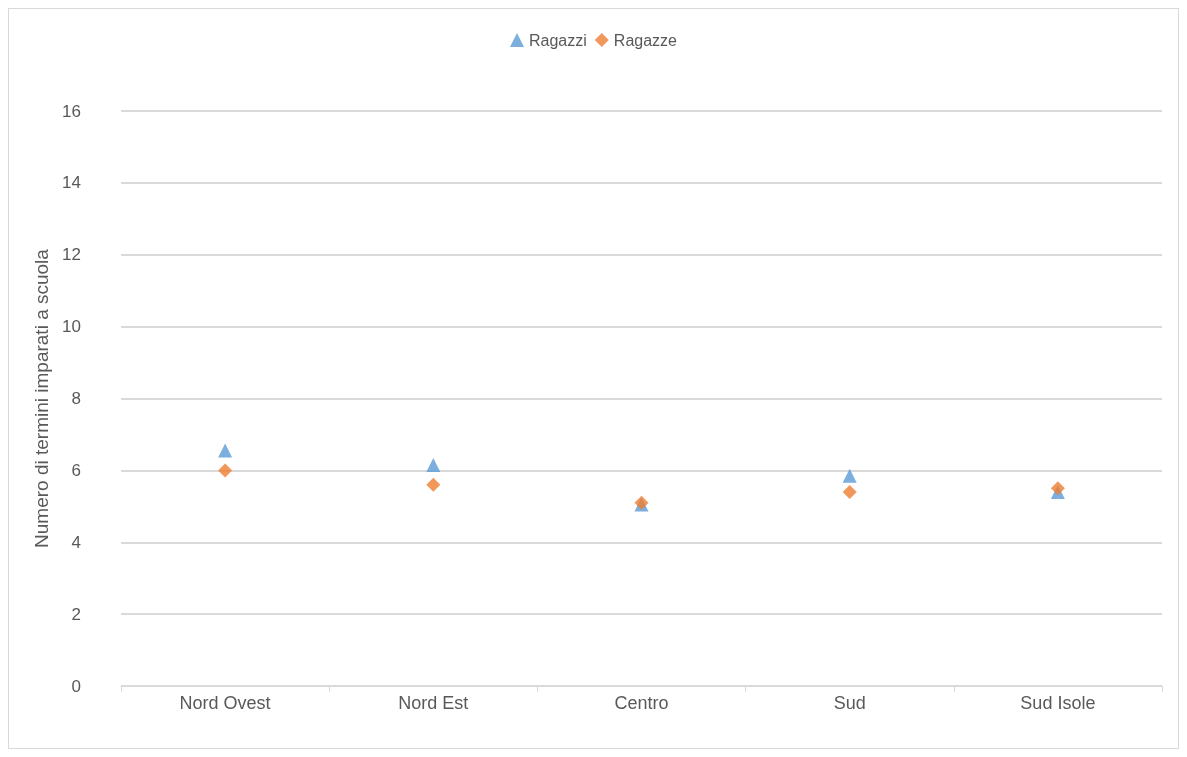  I want to click on x-tick-label: Sud Isole, so click(1058, 703).